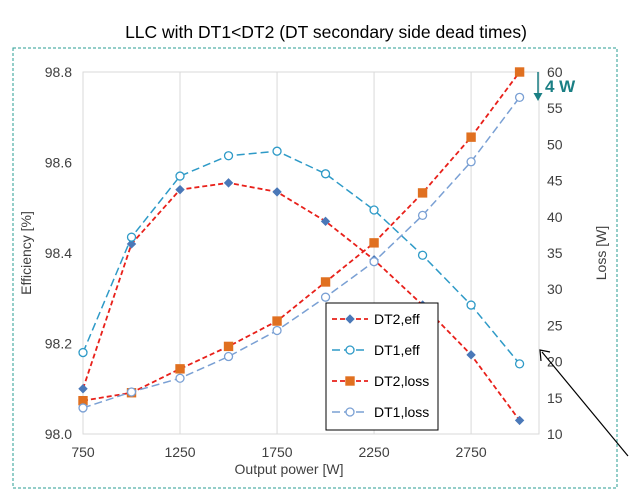 Image resolution: width=630 pixels, height=500 pixels. Describe the element at coordinates (289, 469) in the screenshot. I see `x-axis-title: Output power [W]` at that location.